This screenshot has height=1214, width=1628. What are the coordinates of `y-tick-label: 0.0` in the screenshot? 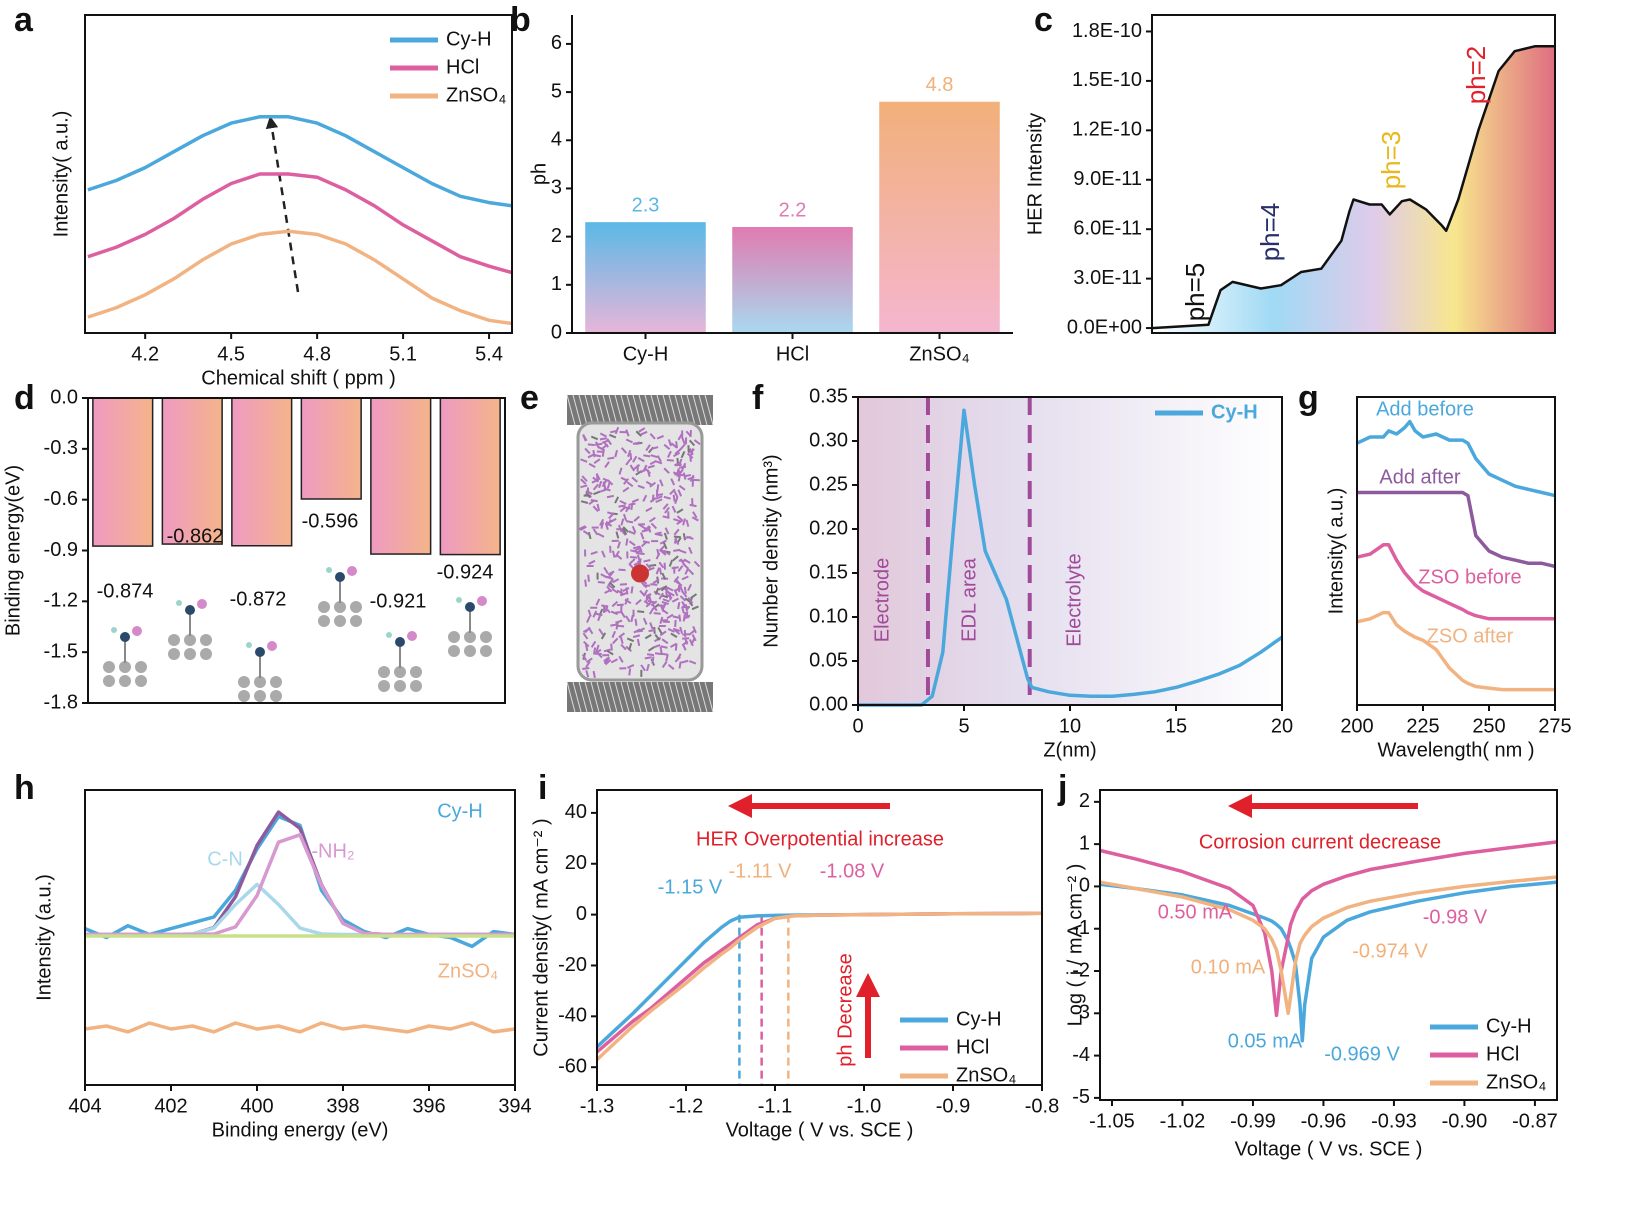 It's located at (64, 397).